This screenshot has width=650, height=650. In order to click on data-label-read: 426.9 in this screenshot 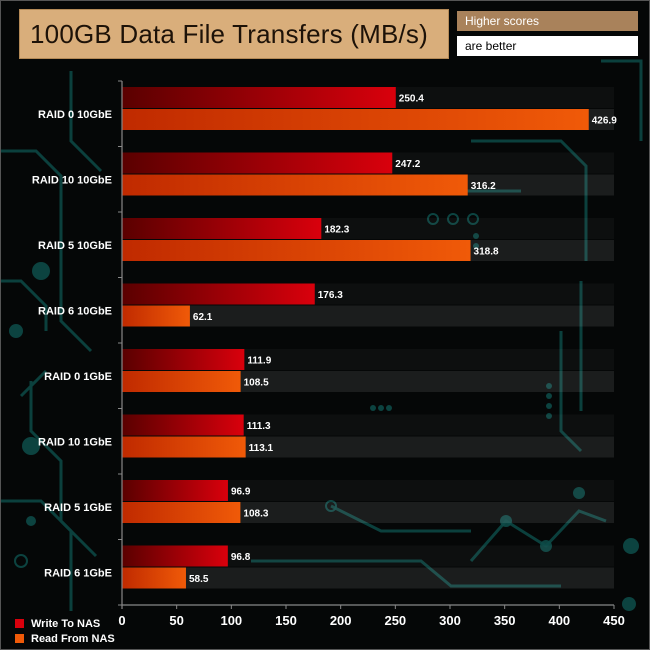, I will do `click(604, 121)`.